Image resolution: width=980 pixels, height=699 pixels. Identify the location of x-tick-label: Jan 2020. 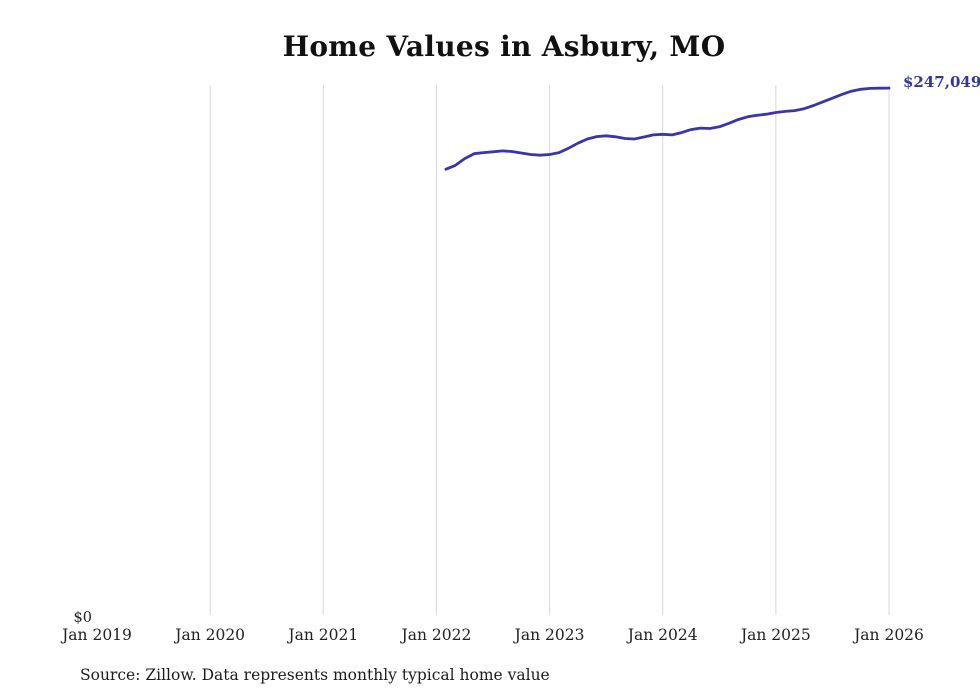
(209, 635).